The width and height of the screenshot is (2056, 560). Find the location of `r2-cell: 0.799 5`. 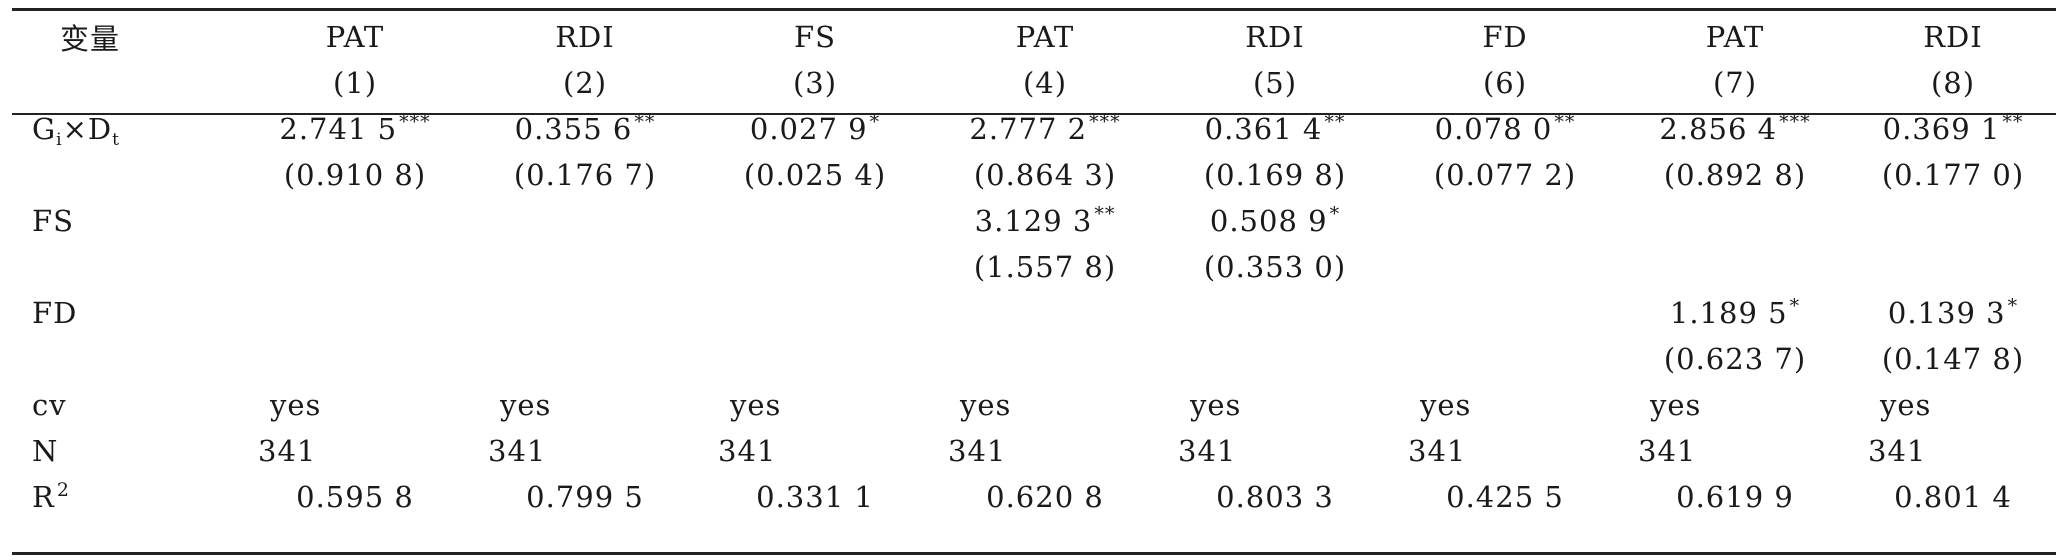

r2-cell: 0.799 5 is located at coordinates (585, 497).